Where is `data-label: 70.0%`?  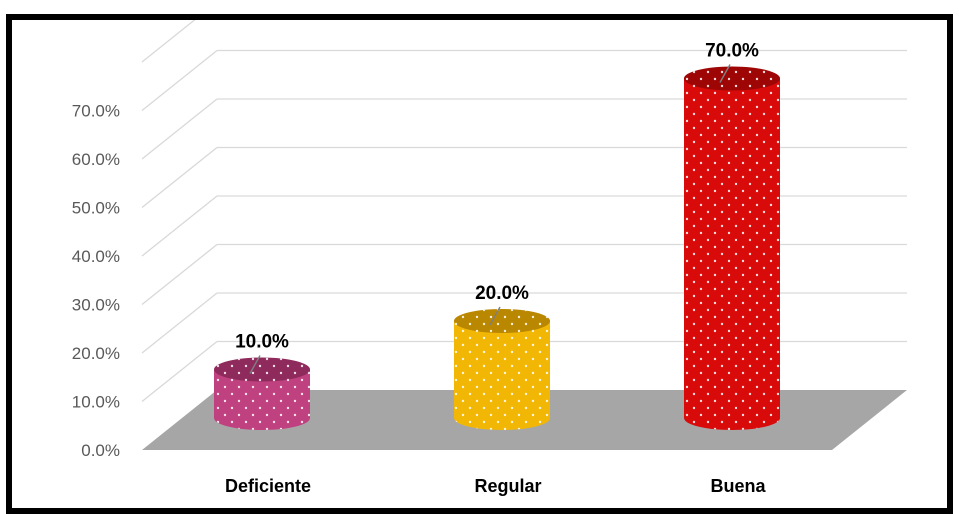
data-label: 70.0% is located at coordinates (732, 51).